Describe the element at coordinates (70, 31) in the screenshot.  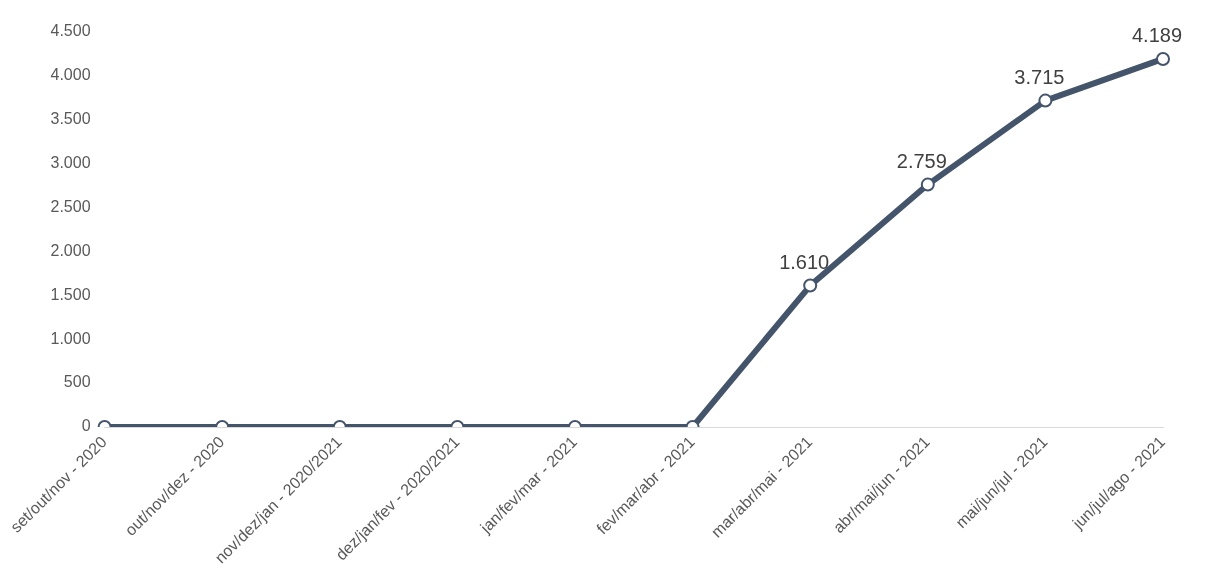
I see `y-tick-label: 4.500` at that location.